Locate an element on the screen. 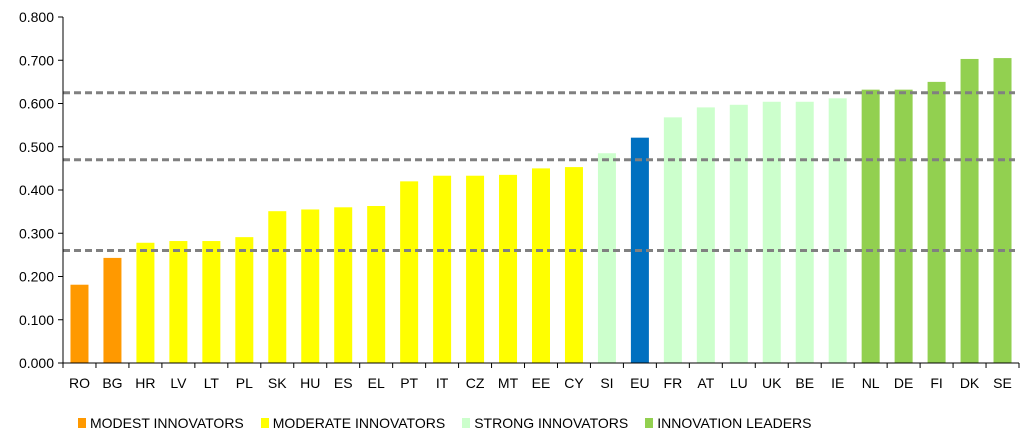 This screenshot has width=1024, height=437. bar-pl is located at coordinates (244, 300).